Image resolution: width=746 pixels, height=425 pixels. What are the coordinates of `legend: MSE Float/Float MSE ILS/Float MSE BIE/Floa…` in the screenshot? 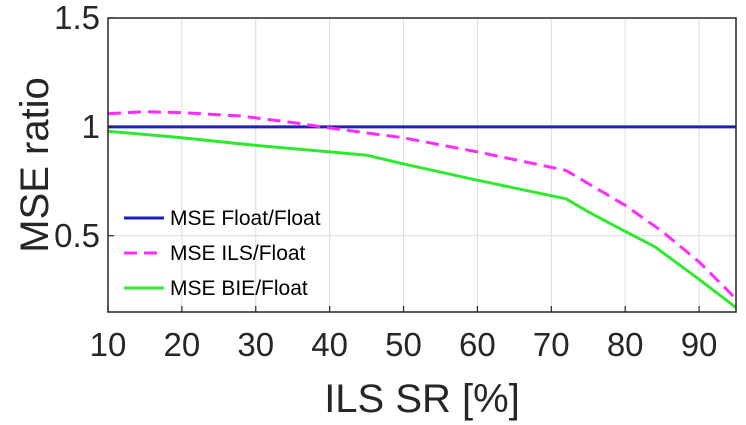 It's located at (222, 253).